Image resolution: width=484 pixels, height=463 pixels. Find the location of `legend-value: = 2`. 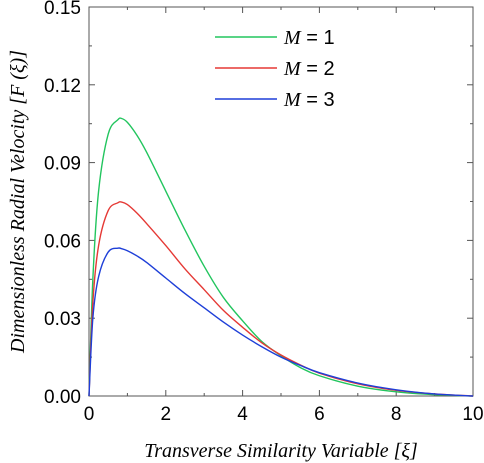

legend-value: = 2 is located at coordinates (318, 69).